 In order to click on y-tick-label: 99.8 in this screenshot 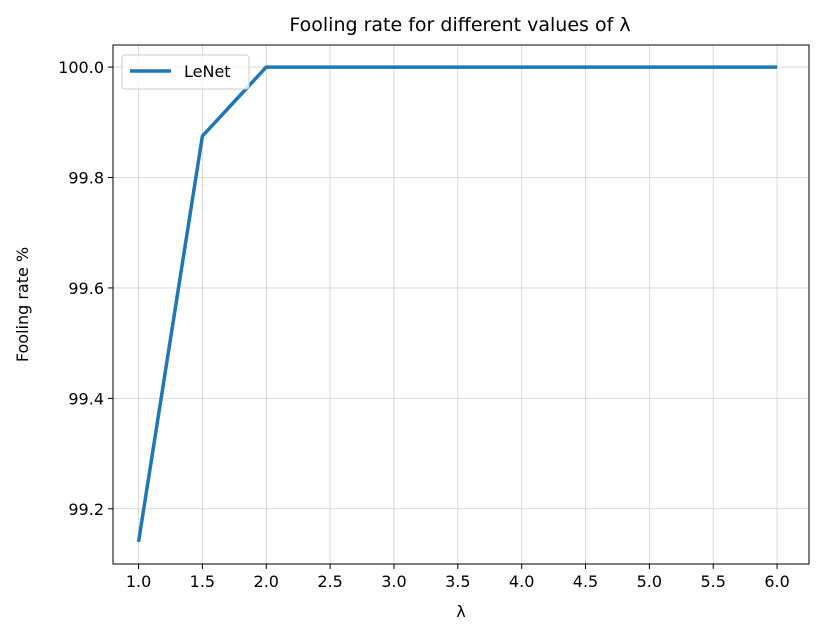, I will do `click(86, 178)`.